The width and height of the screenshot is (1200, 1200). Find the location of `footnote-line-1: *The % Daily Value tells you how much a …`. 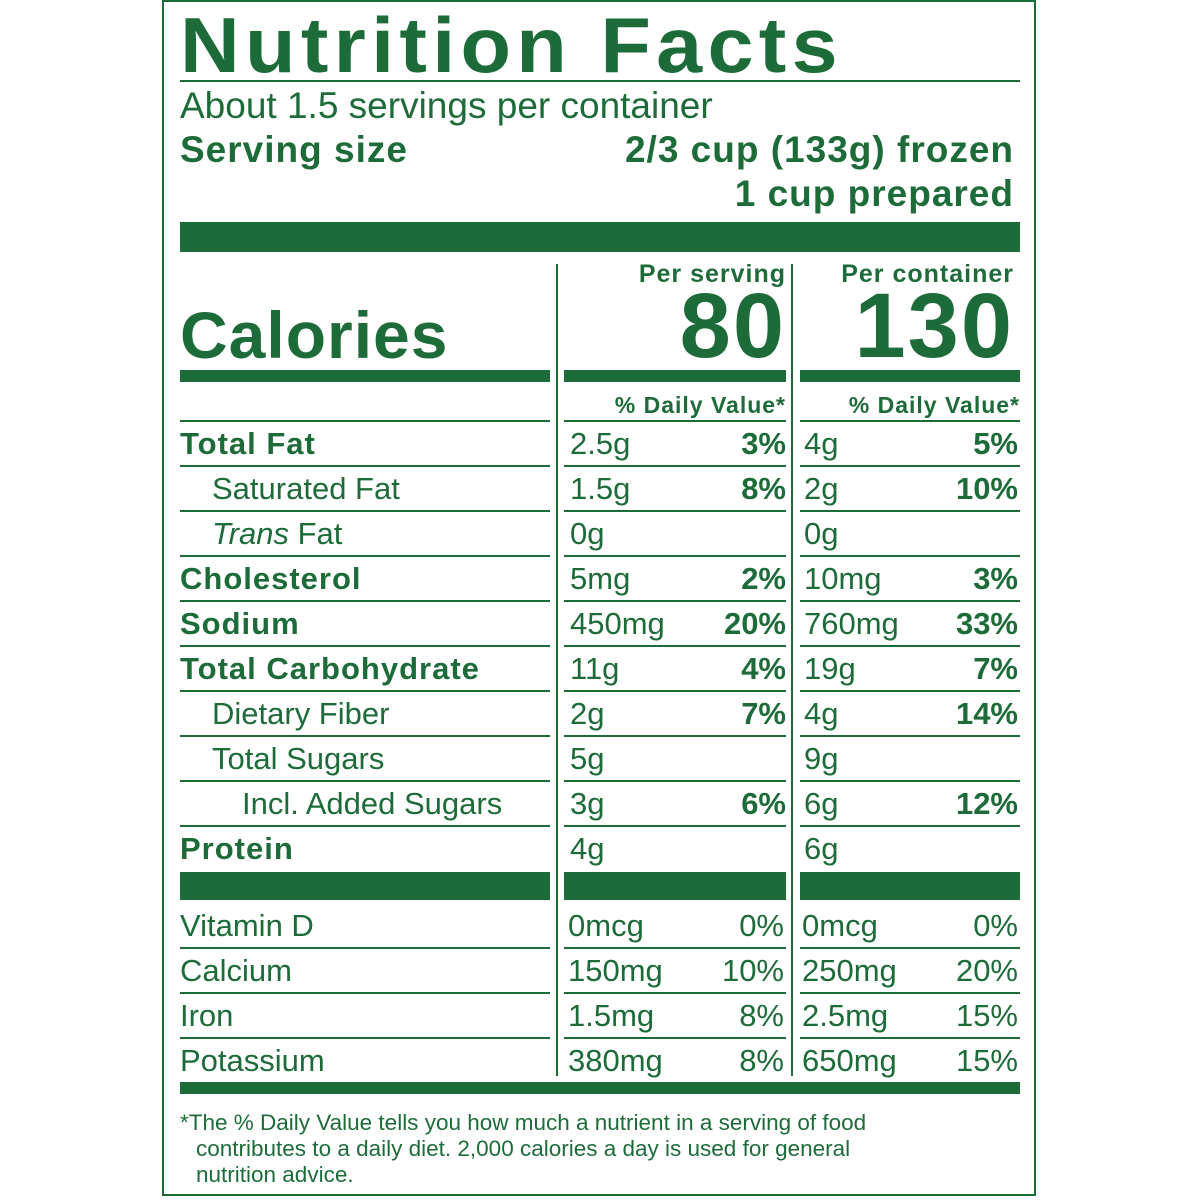

footnote-line-1: *The % Daily Value tells you how much a … is located at coordinates (523, 1122).